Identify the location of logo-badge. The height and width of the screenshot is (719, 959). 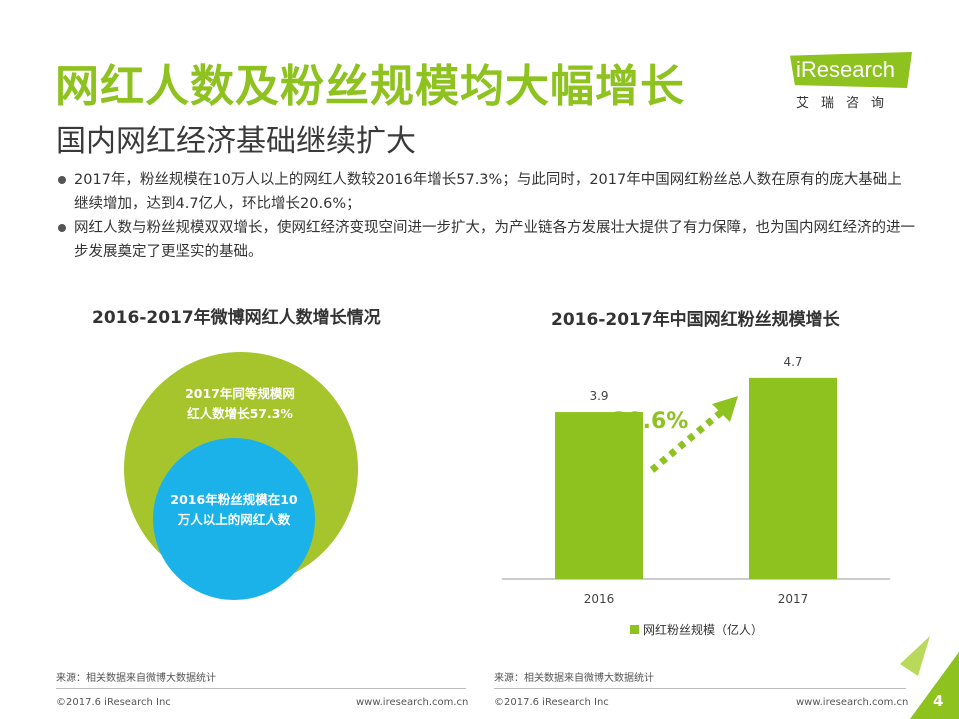
(851, 70).